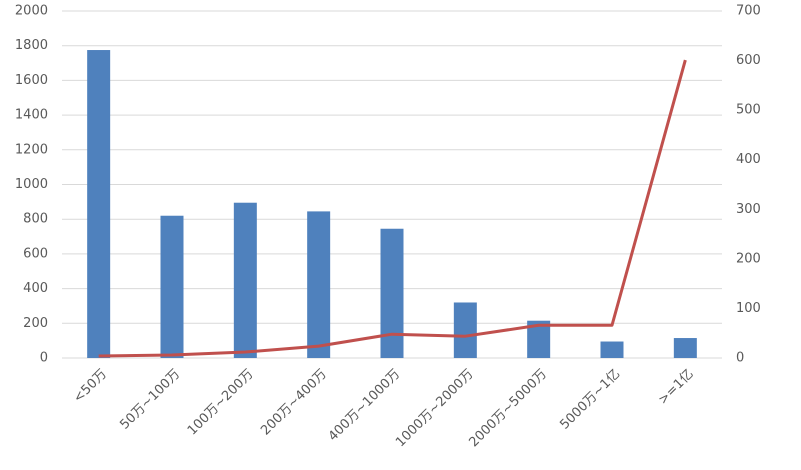 Image resolution: width=801 pixels, height=470 pixels. Describe the element at coordinates (31, 115) in the screenshot. I see `y-tick-label: 1400` at that location.